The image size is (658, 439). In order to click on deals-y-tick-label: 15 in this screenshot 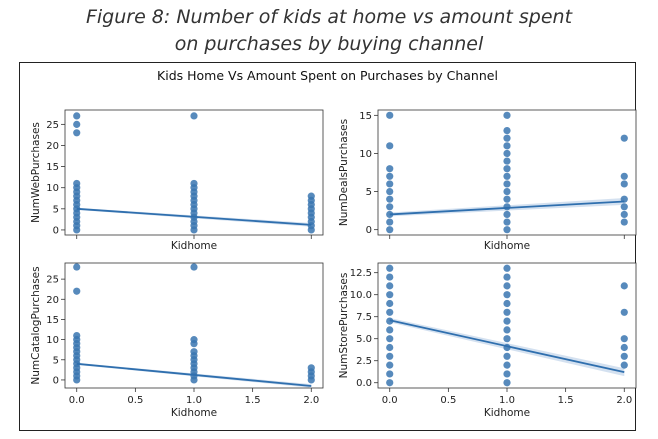, I will do `click(365, 116)`.